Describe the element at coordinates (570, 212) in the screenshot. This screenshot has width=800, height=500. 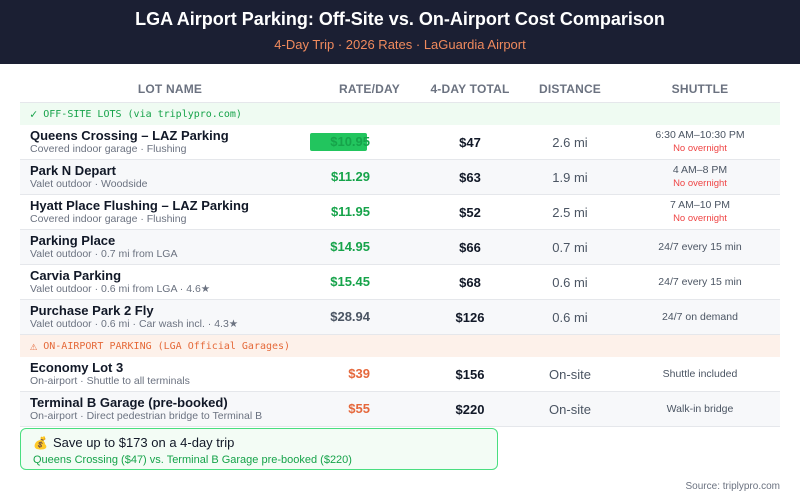
I see `distance-value: 2.5 mi` at that location.